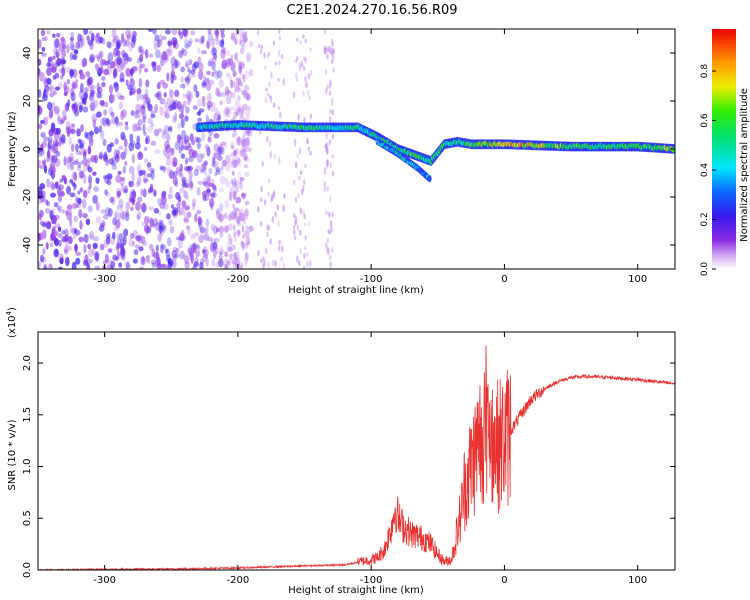 This screenshot has width=750, height=600. Describe the element at coordinates (705, 219) in the screenshot. I see `colorbar-tick-label: 0.2` at that location.